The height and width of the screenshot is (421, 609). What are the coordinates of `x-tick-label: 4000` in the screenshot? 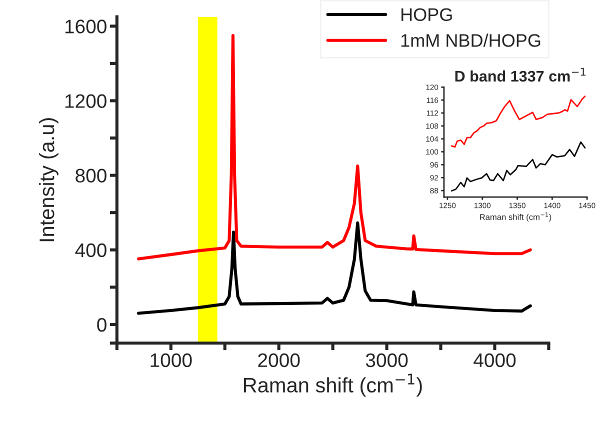 It's located at (495, 360).